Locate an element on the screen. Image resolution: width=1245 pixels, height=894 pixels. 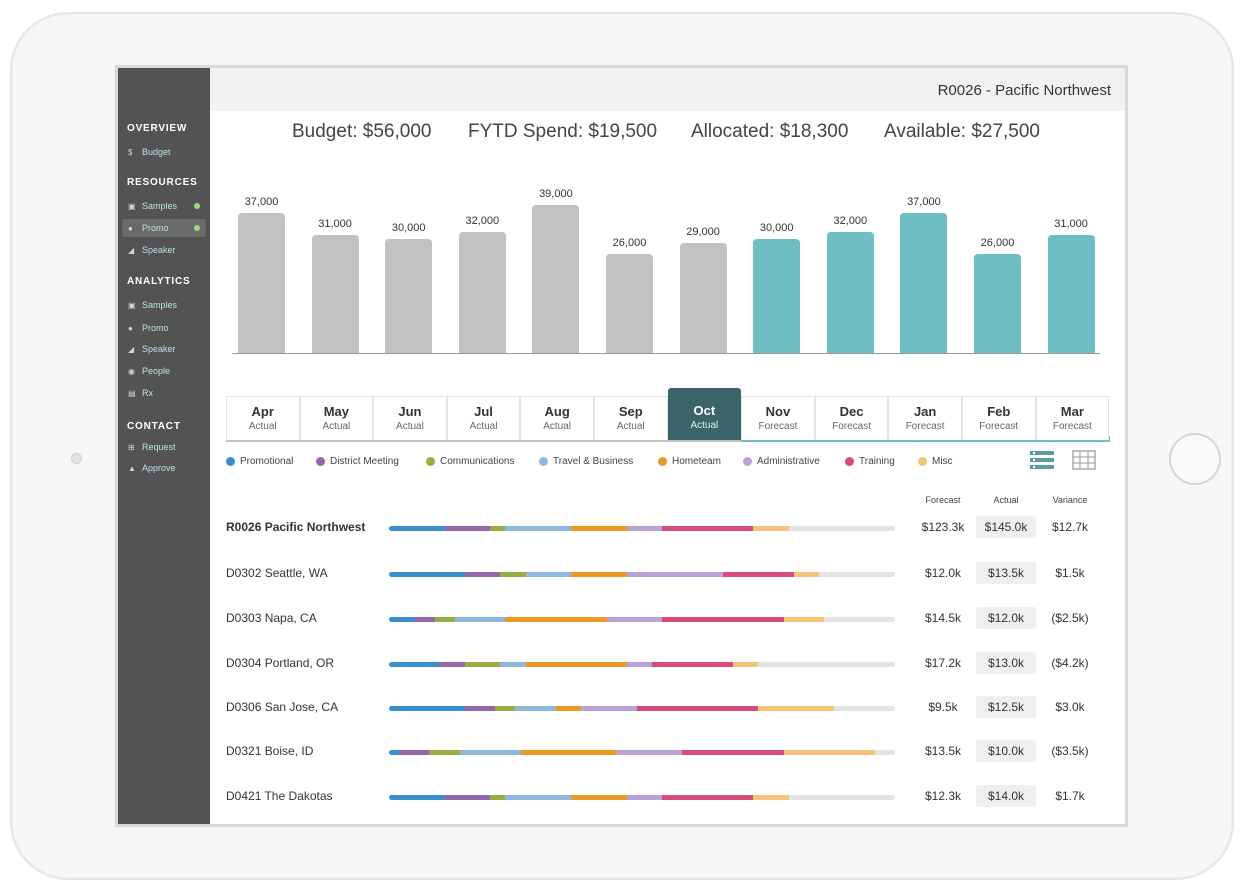
chart-bar-oct is located at coordinates (703, 297).